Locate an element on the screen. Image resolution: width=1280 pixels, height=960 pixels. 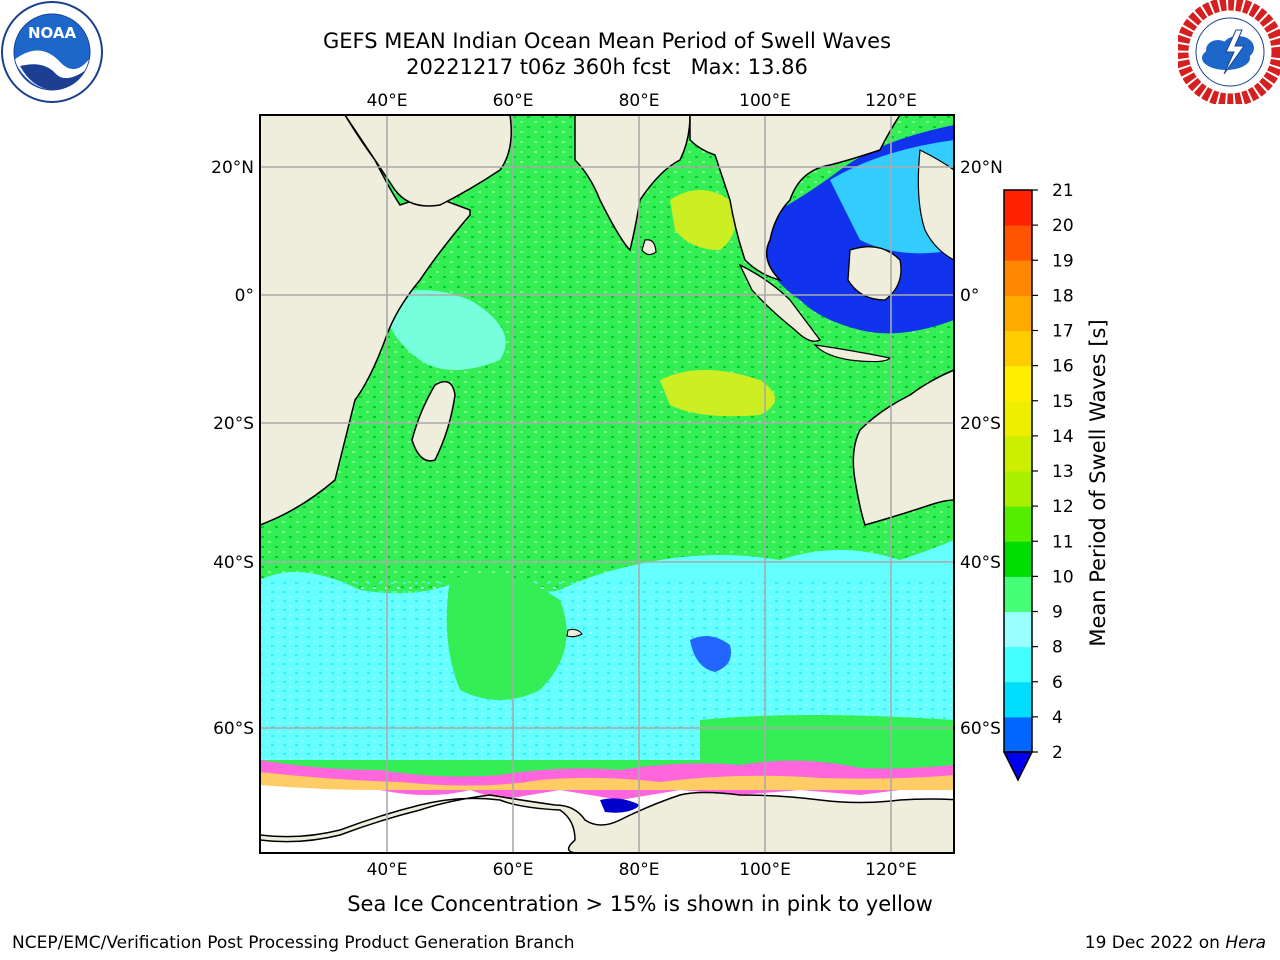
colorbar-tick-label: 9 is located at coordinates (1057, 613).